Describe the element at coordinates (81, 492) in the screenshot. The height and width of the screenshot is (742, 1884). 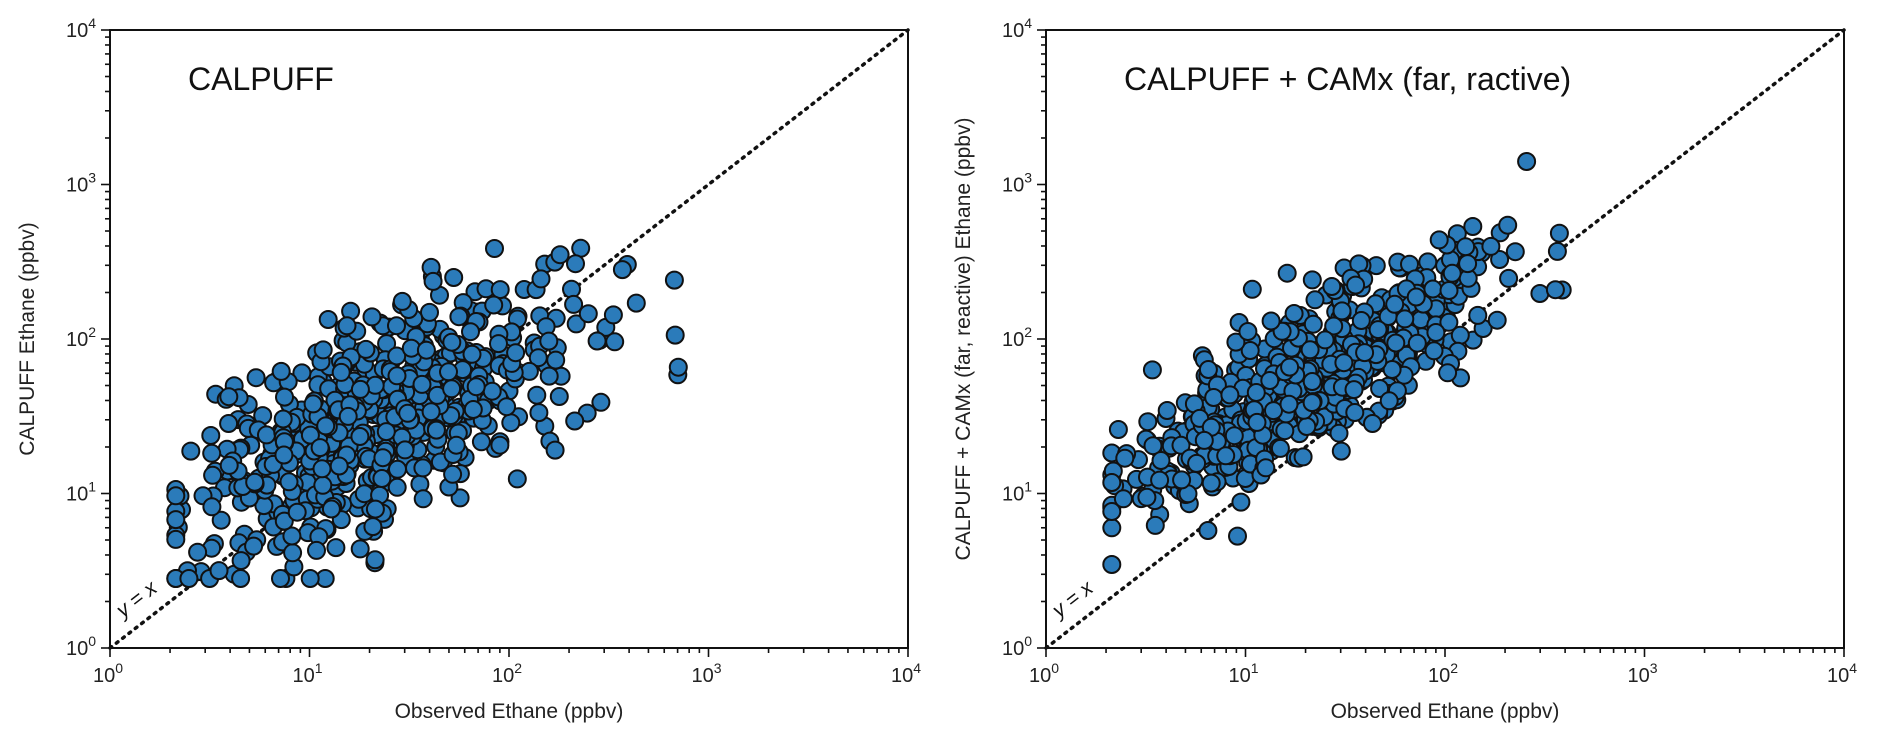
I see `y-tick-label: 10¹` at that location.